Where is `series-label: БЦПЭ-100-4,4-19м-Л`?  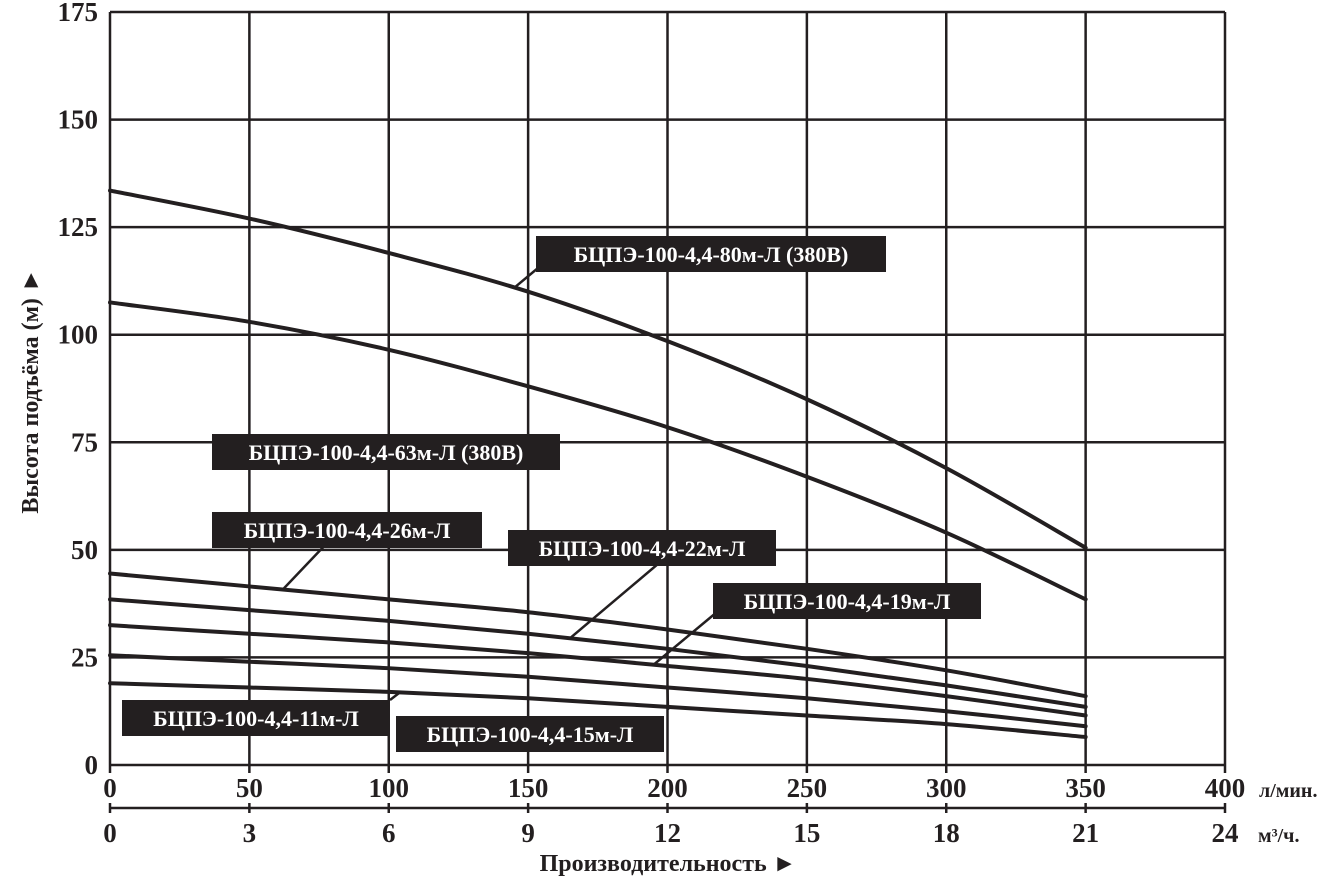 series-label: БЦПЭ-100-4,4-19м-Л is located at coordinates (847, 601).